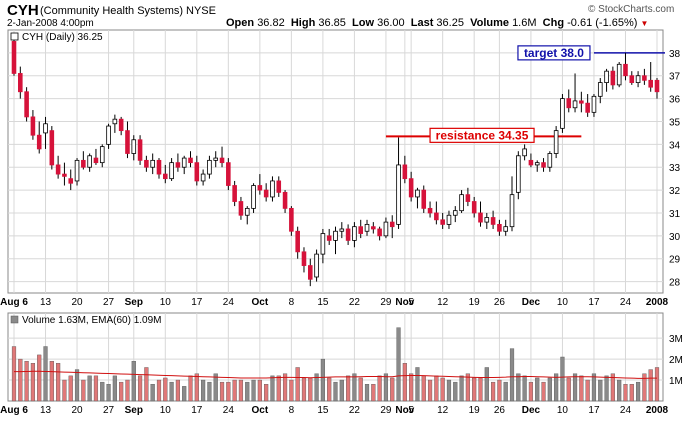 Image resolution: width=700 pixels, height=421 pixels. I want to click on x-tick-label: 20, so click(77, 302).